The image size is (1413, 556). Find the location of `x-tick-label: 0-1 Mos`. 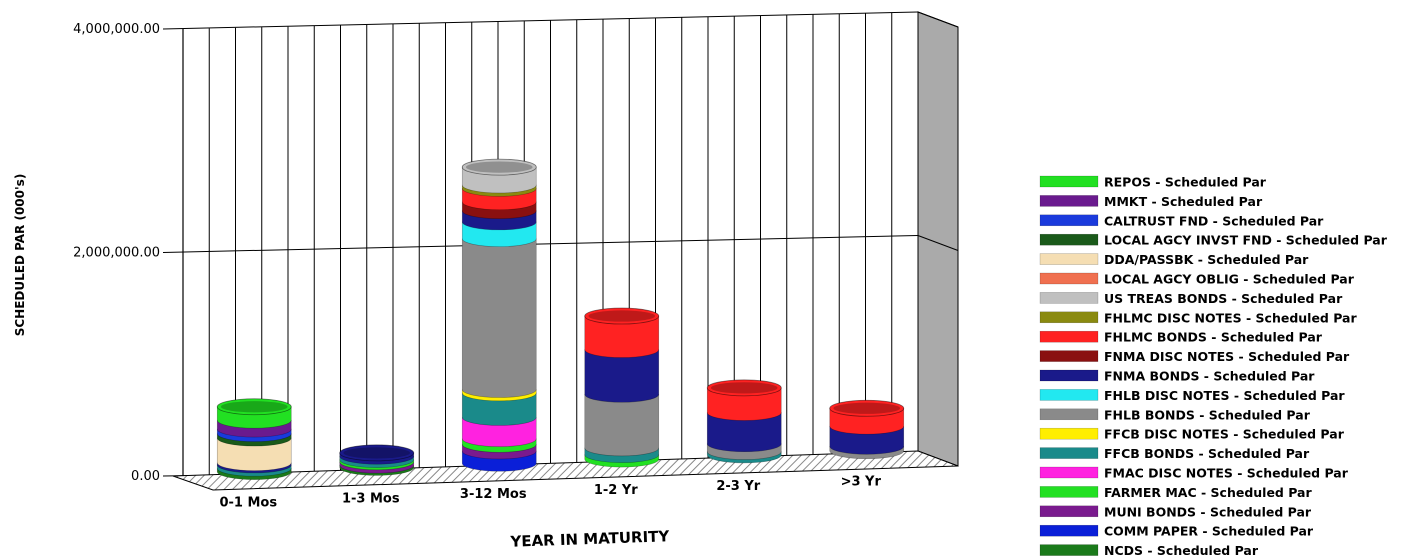

x-tick-label: 0-1 Mos is located at coordinates (248, 503).